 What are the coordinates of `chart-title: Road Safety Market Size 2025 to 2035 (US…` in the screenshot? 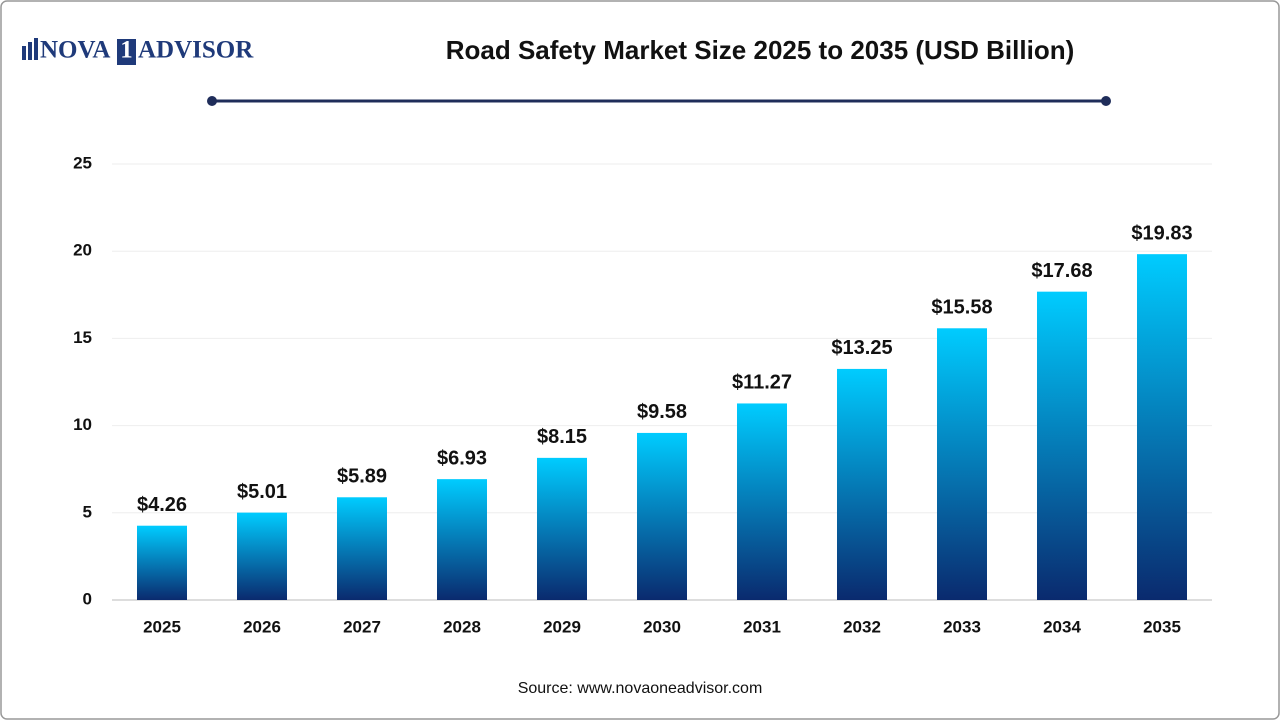 It's located at (760, 50).